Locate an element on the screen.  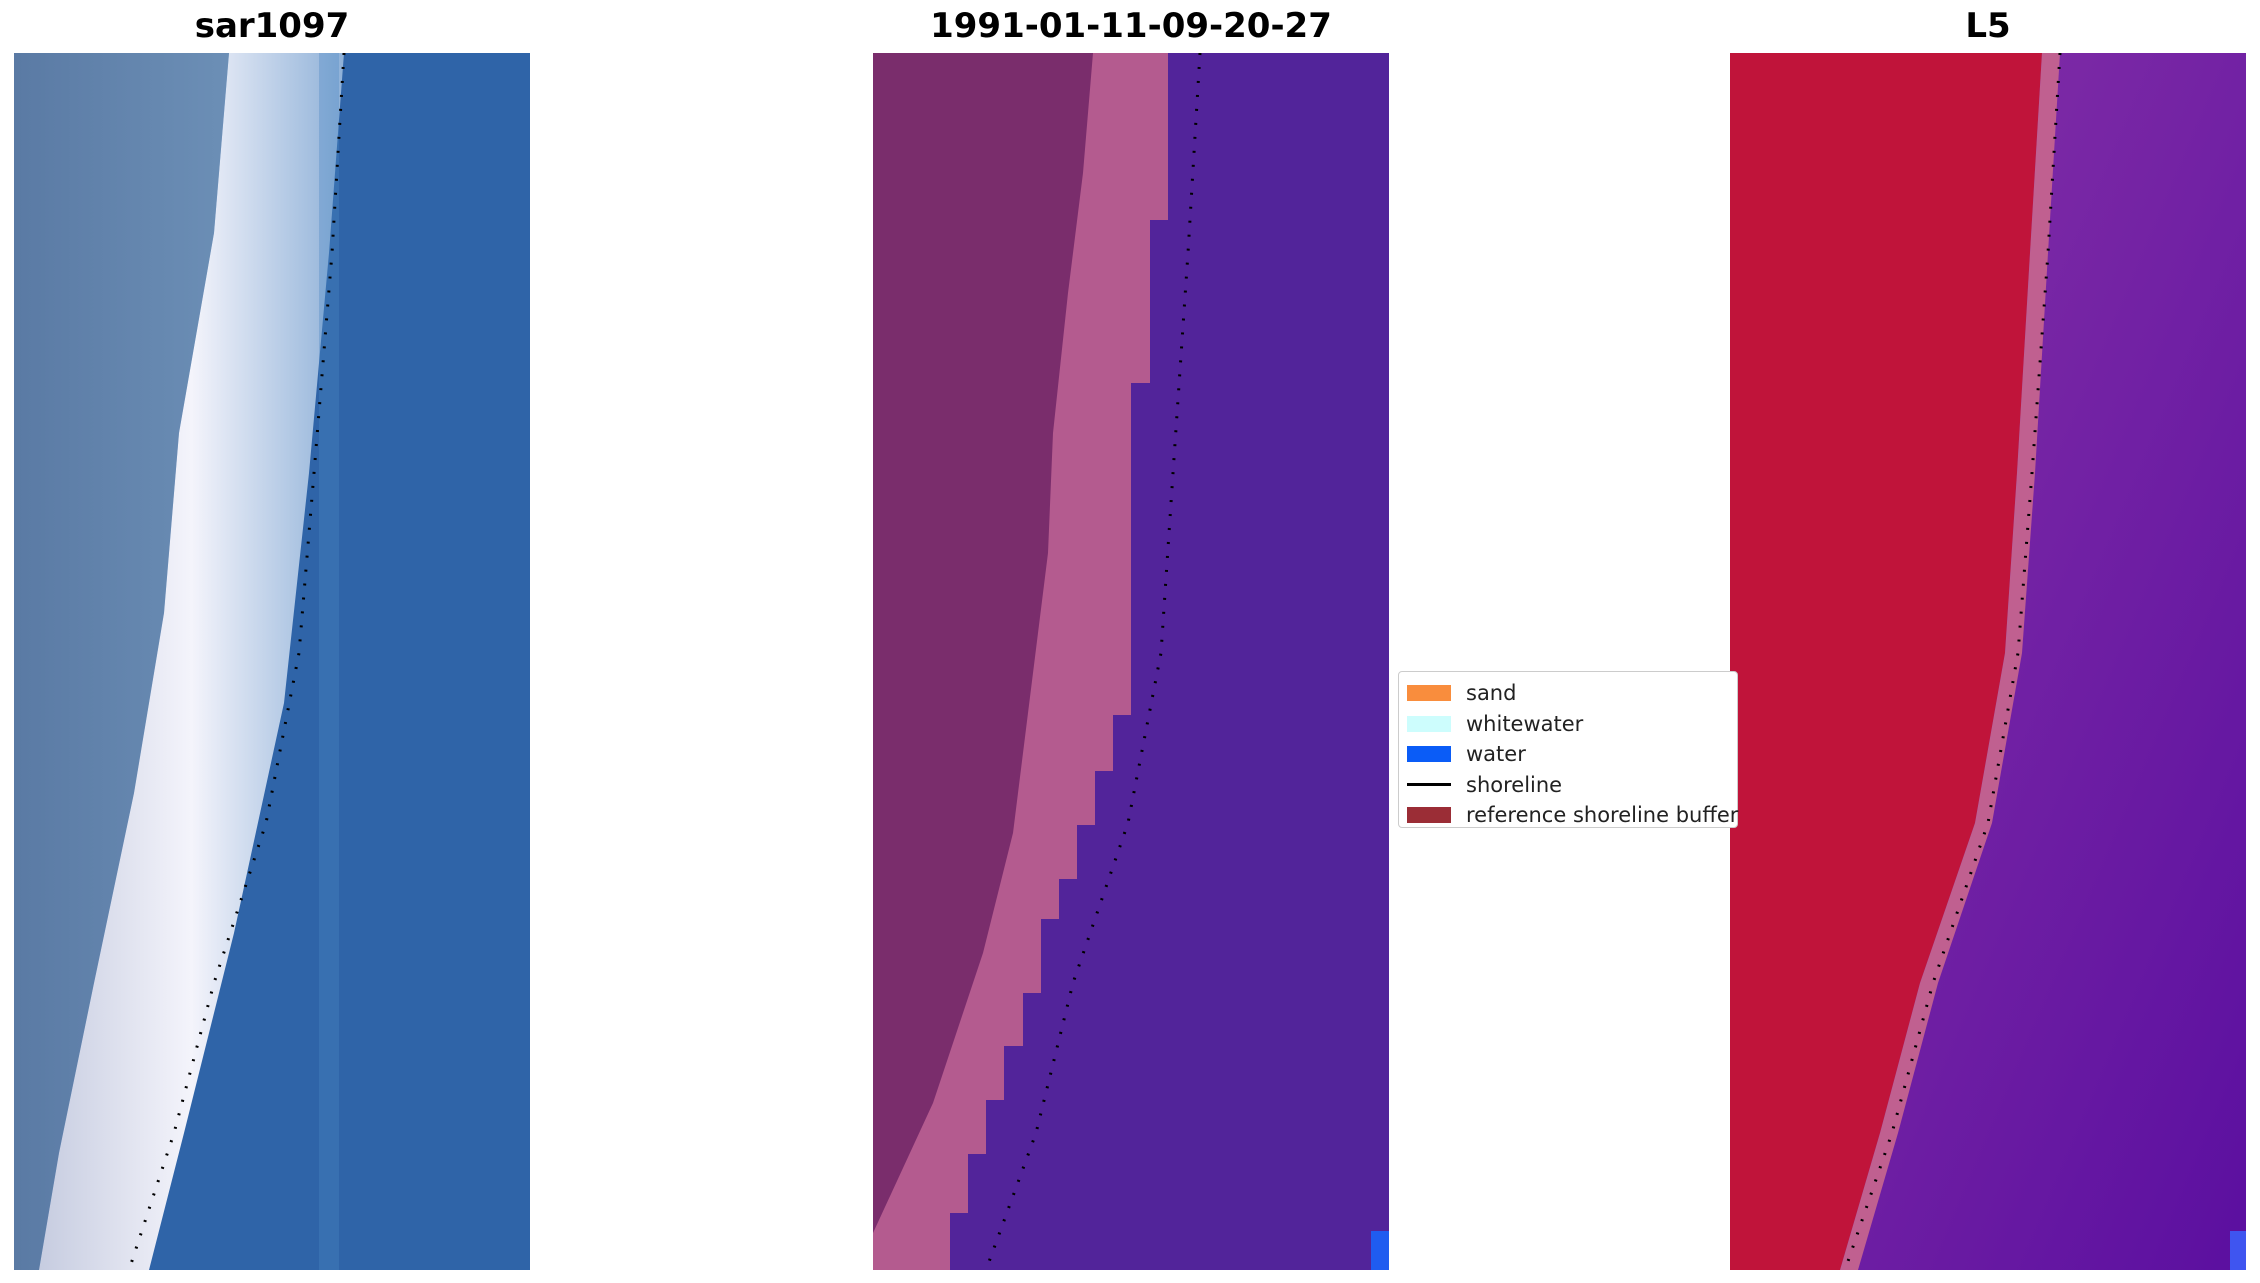
legend-item-whitewater: whitewater is located at coordinates (1572, 724).